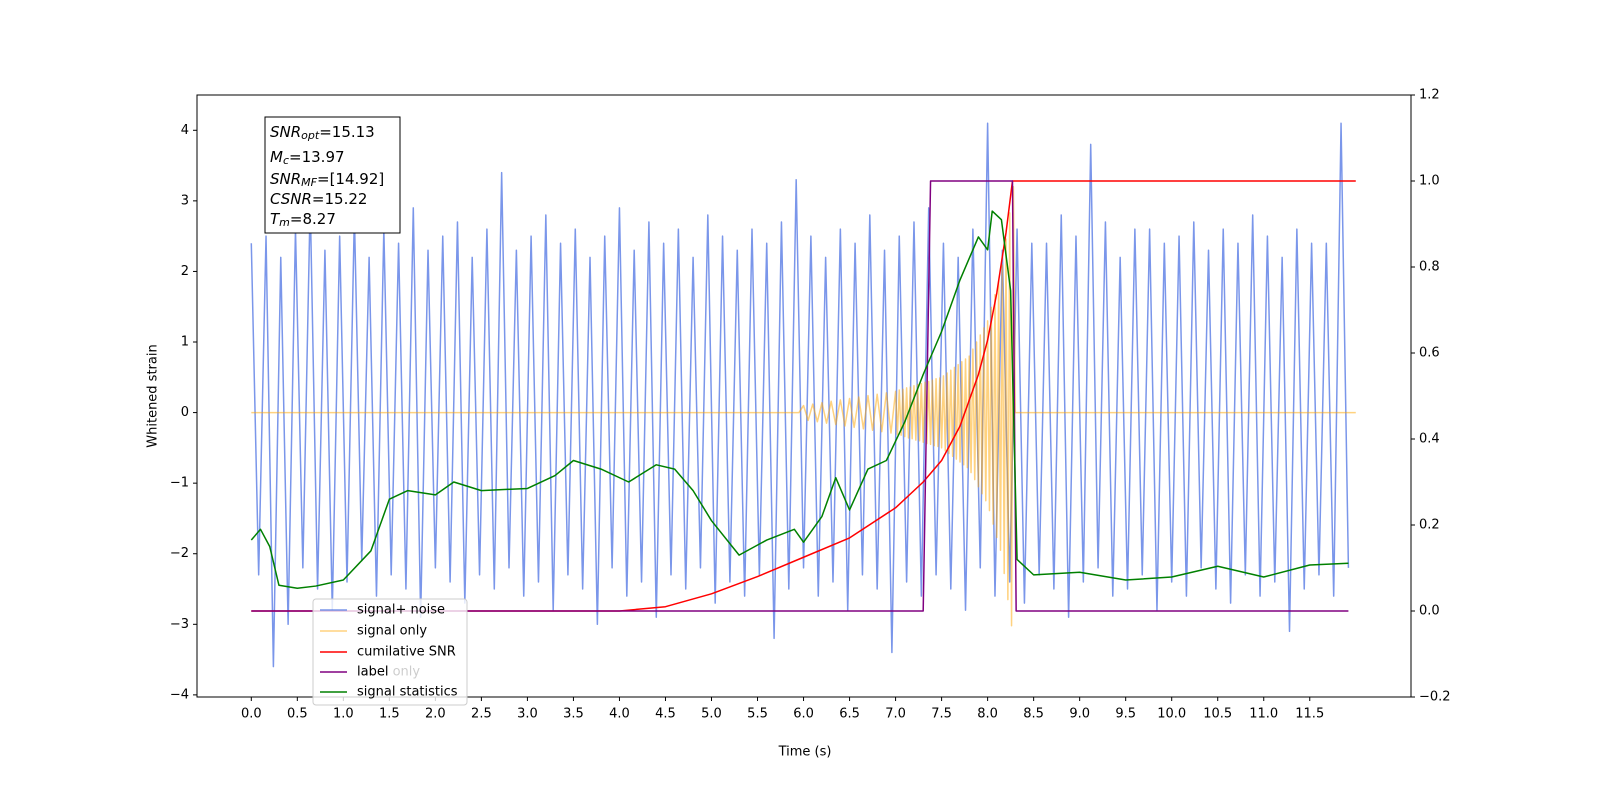 The image size is (1600, 800). Describe the element at coordinates (179, 483) in the screenshot. I see `y-tick-label: −1` at that location.